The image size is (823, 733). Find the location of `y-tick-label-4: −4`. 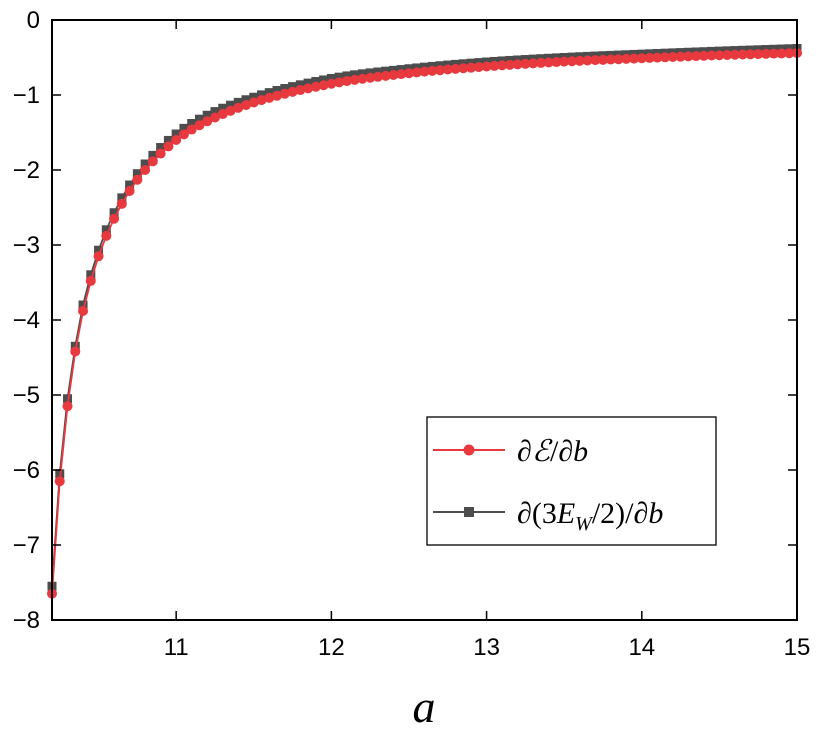

y-tick-label-4: −4 is located at coordinates (26, 320).